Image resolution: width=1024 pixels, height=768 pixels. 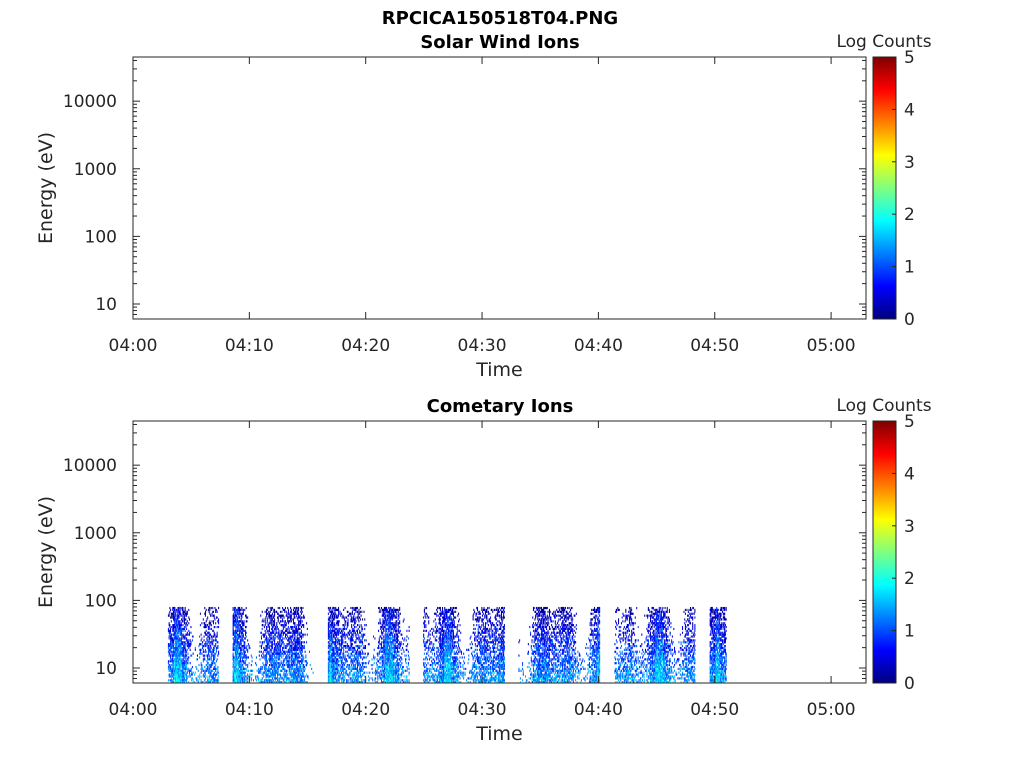 I want to click on panel-title: Solar Wind Ions, so click(x=499, y=42).